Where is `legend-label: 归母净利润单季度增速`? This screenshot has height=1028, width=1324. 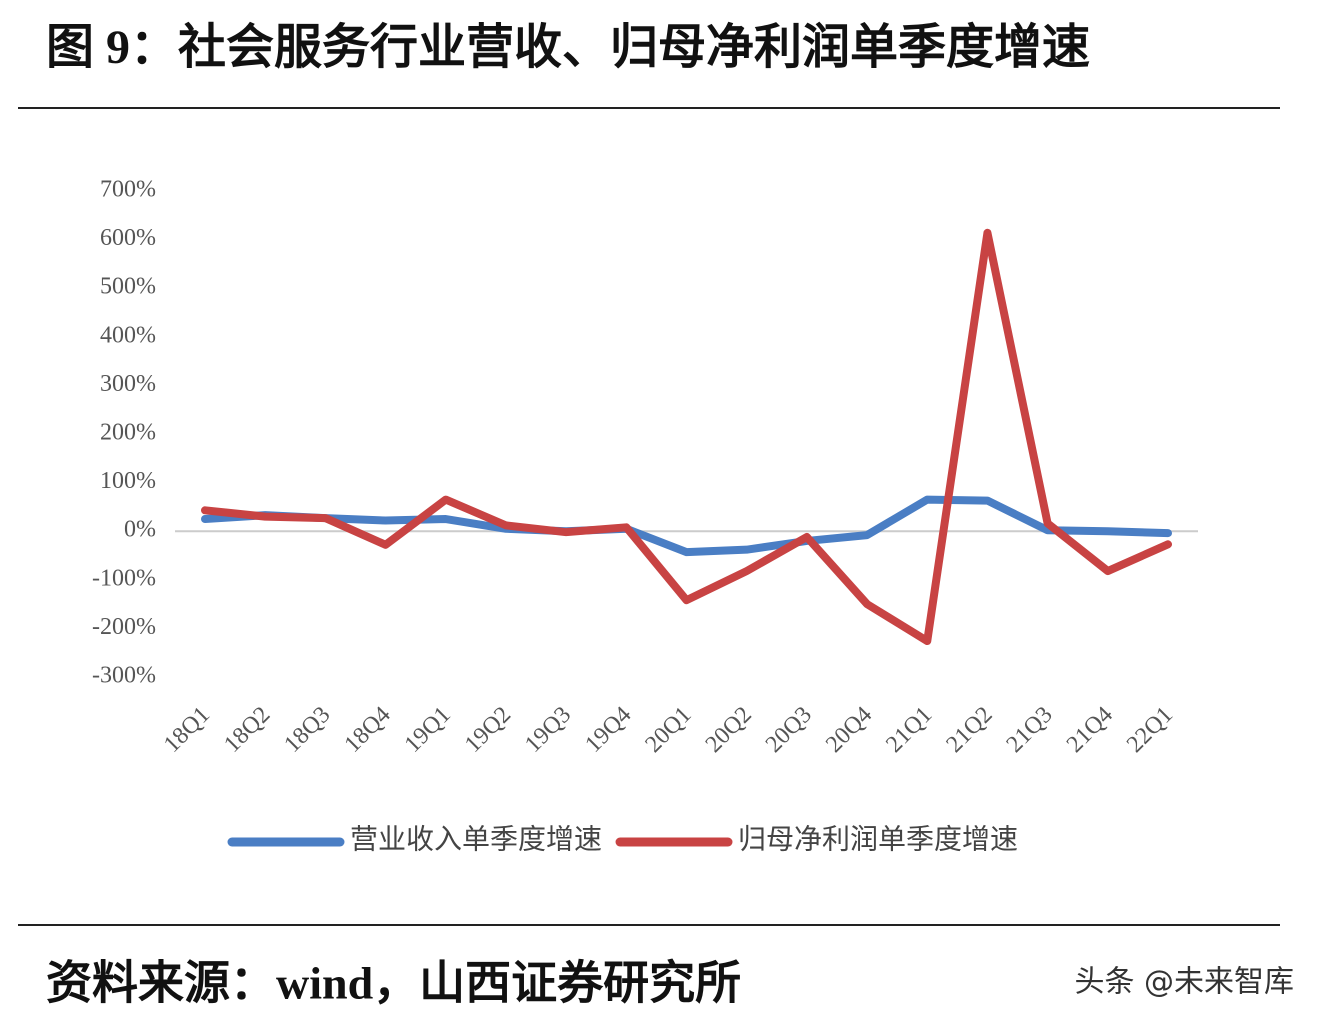 legend-label: 归母净利润单季度增速 is located at coordinates (878, 839).